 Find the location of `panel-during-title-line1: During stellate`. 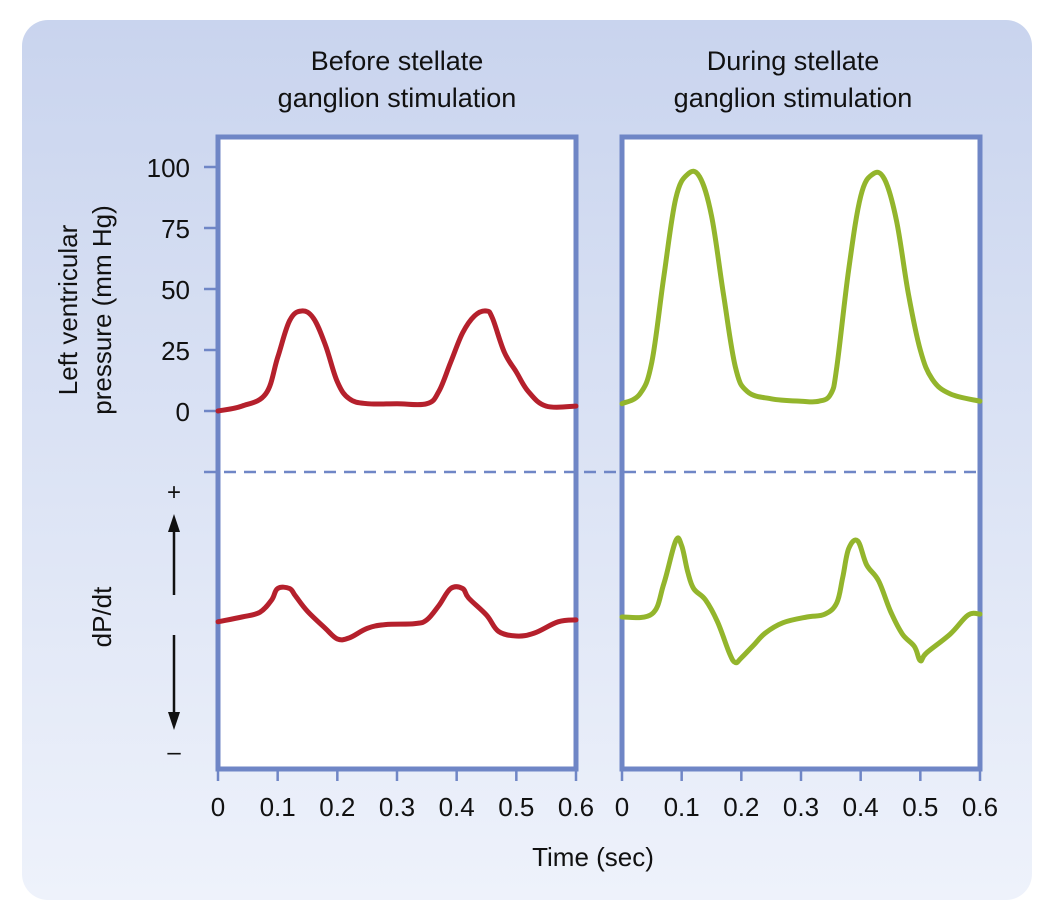

panel-during-title-line1: During stellate is located at coordinates (793, 61).